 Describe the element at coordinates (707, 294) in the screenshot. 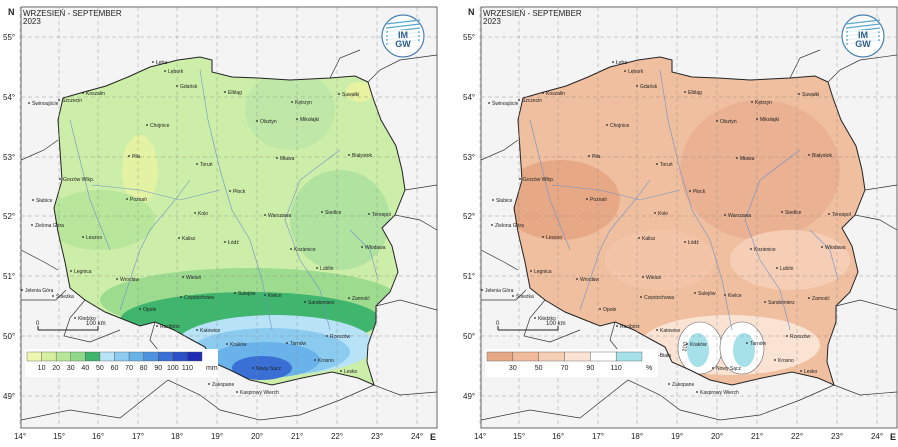

I see `city-label: Sulejów` at that location.